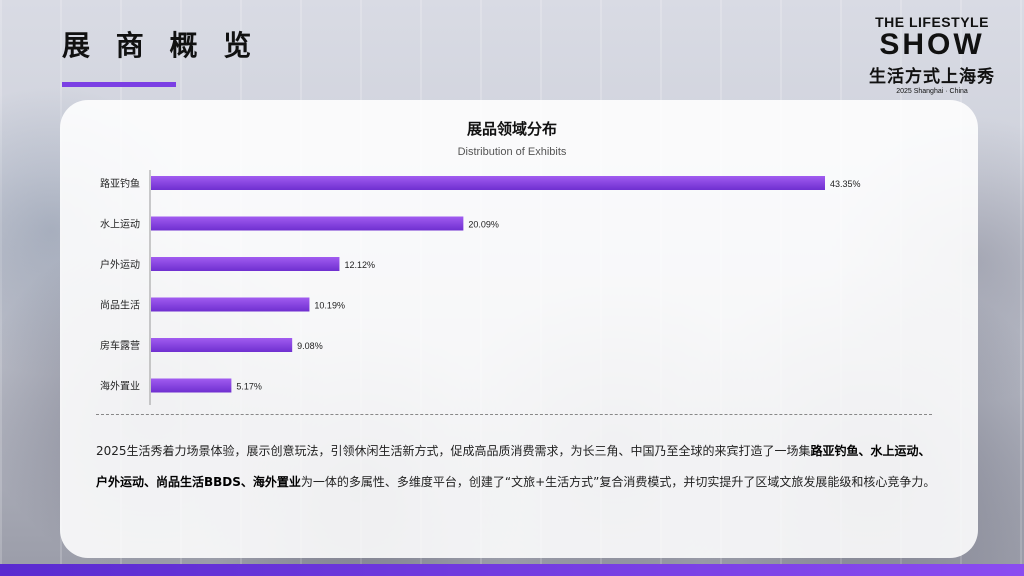 This screenshot has width=1024, height=576. Describe the element at coordinates (120, 305) in the screenshot. I see `category-label: 尚品生活` at that location.